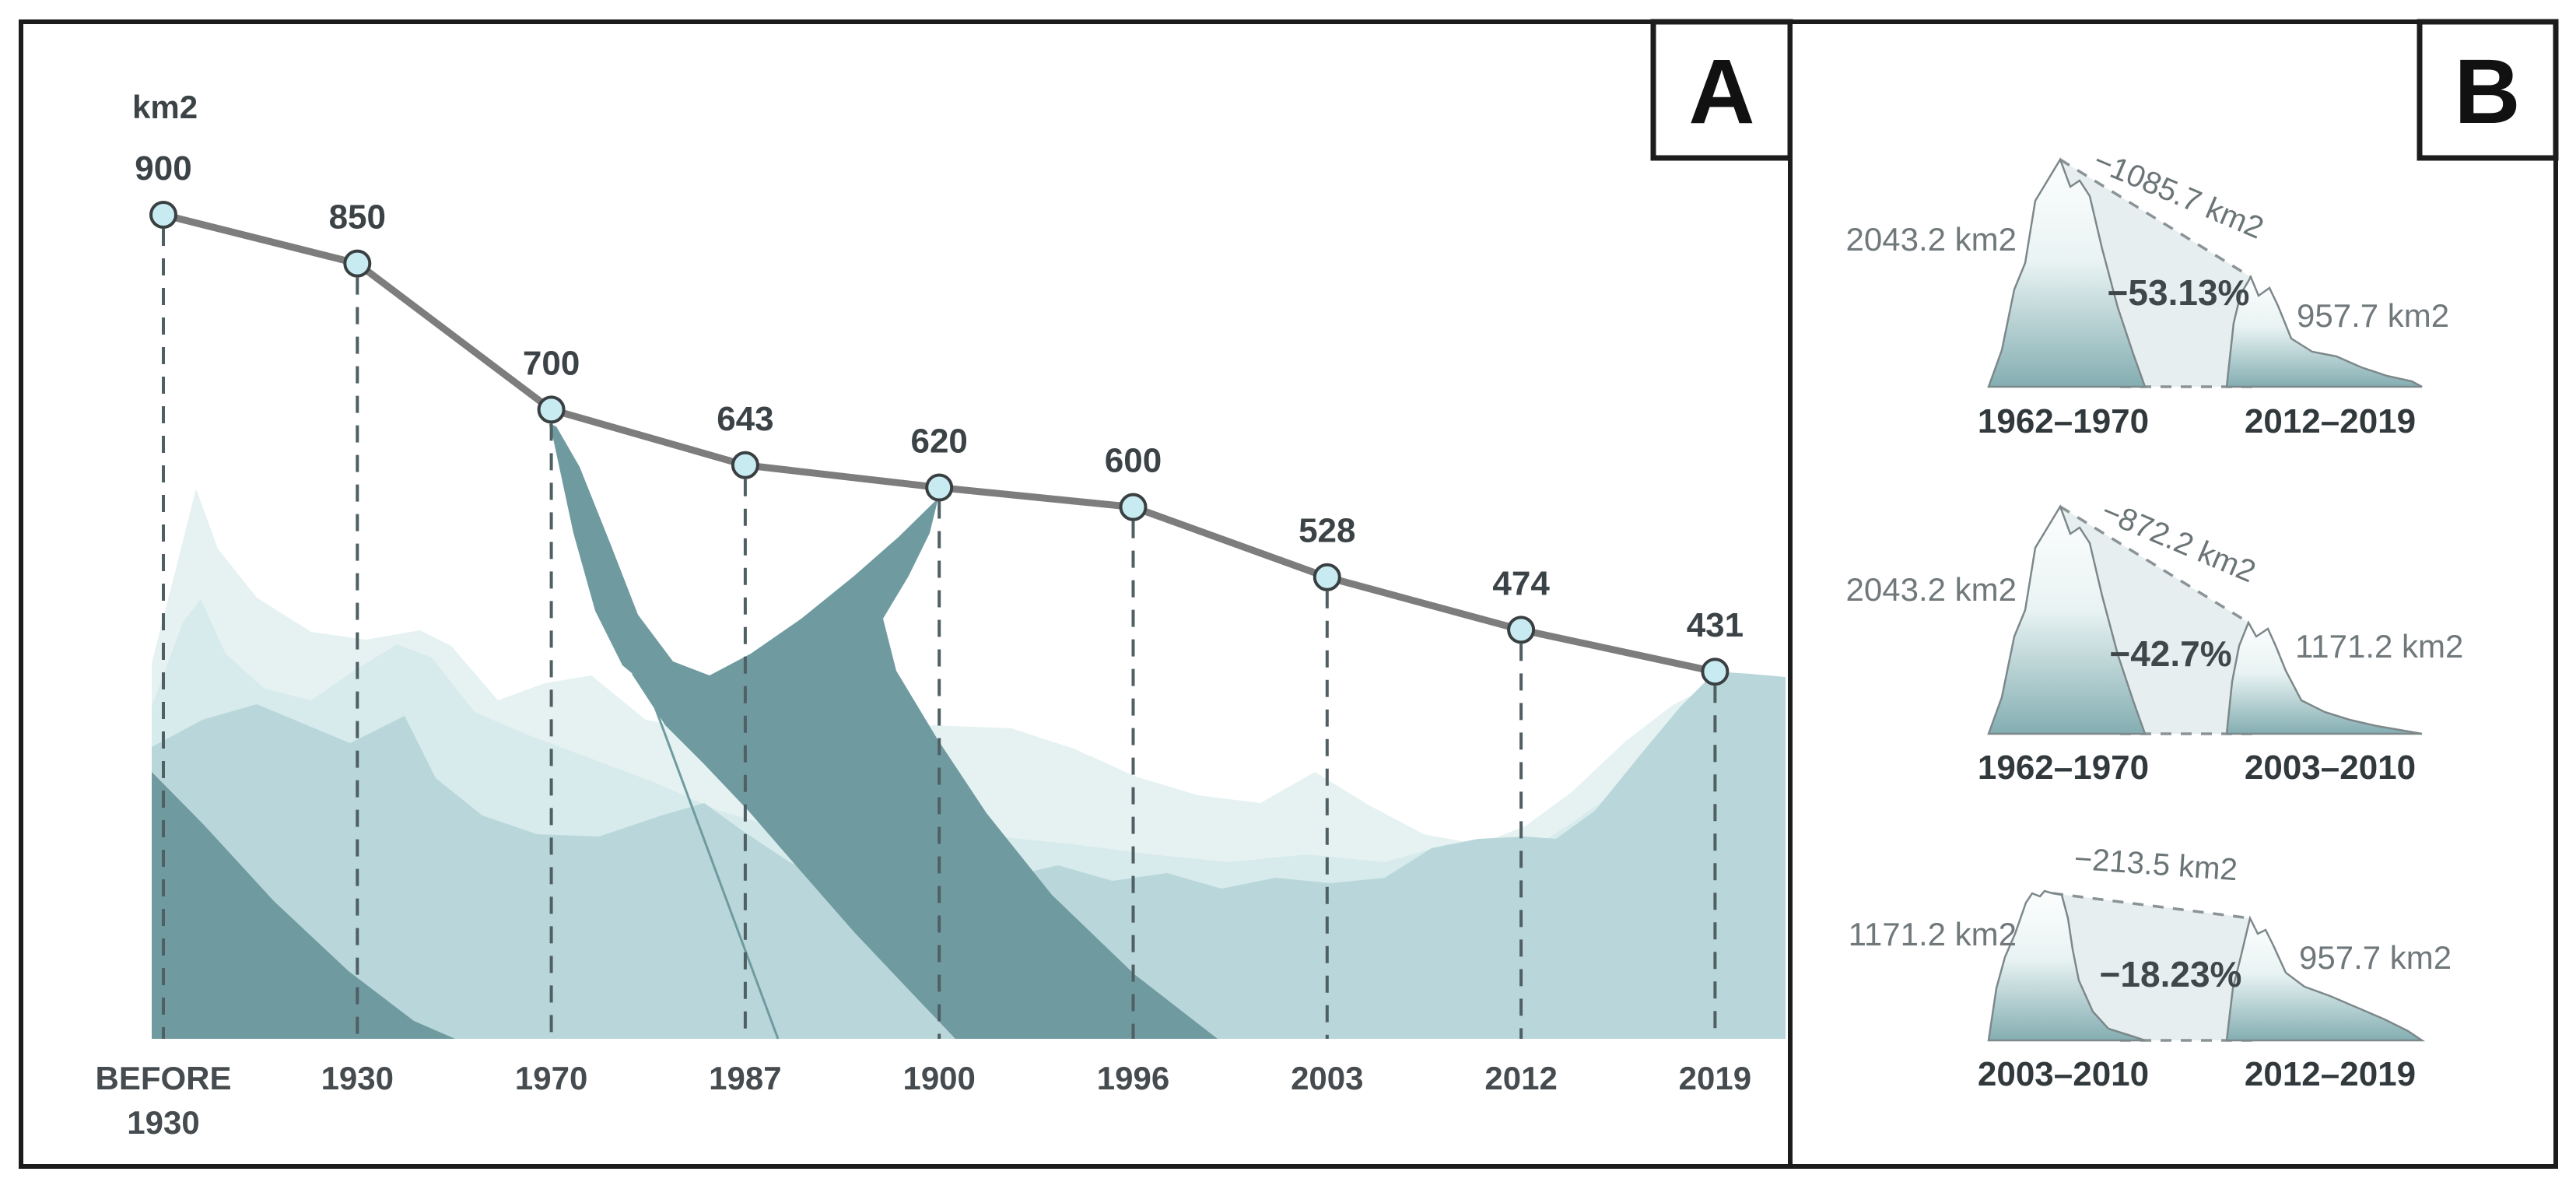  What do you see at coordinates (163, 1100) in the screenshot?
I see `axis-label: BEFORE 1930` at bounding box center [163, 1100].